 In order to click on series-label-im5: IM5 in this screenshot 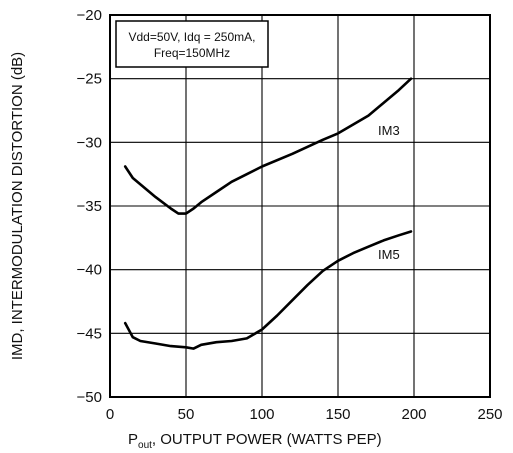, I will do `click(389, 254)`.